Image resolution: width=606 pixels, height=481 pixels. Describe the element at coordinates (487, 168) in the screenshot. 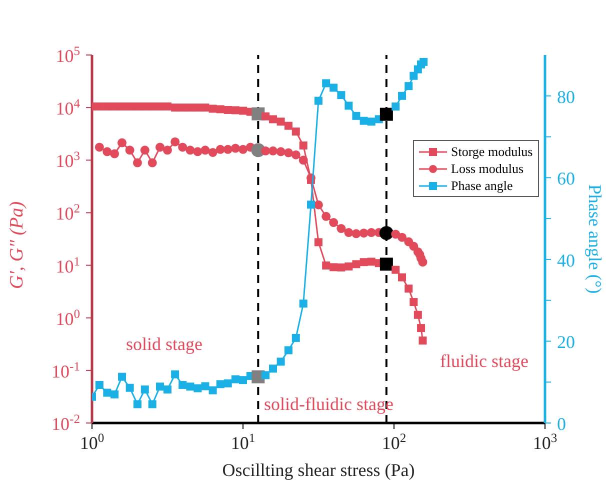

I see `legend-label: Loss modulus` at that location.